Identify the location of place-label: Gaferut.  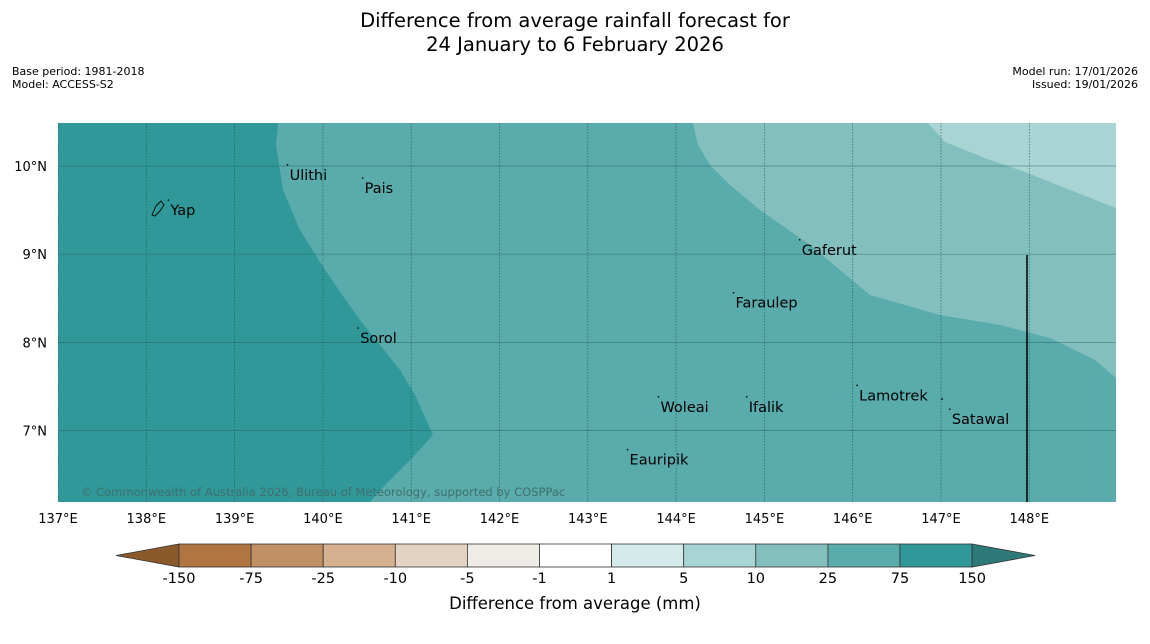
(829, 251).